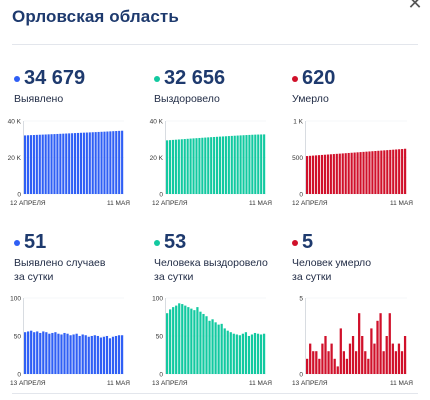 The image size is (430, 400). What do you see at coordinates (297, 158) in the screenshot?
I see `y-tick-label: 500` at bounding box center [297, 158].